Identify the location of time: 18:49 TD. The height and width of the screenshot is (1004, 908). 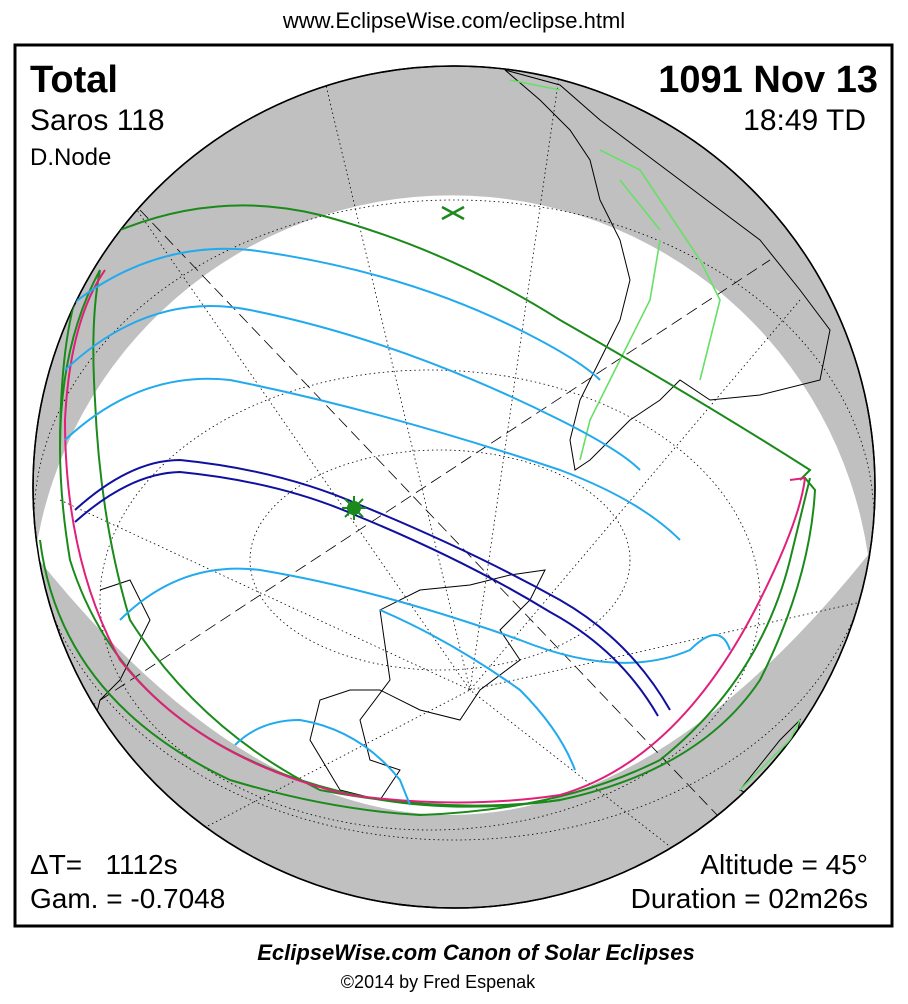
(804, 120).